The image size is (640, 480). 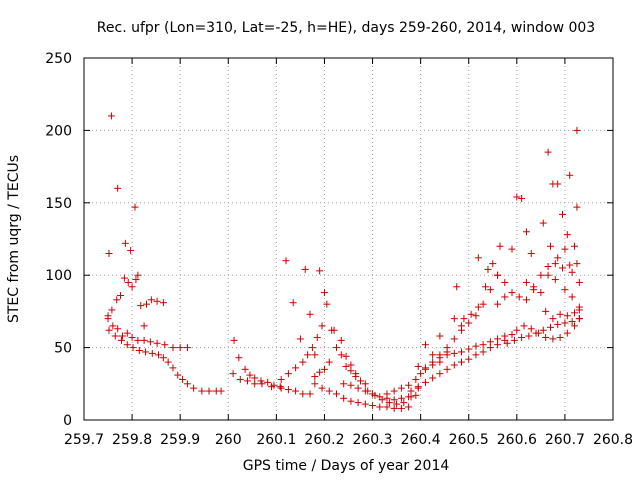 What do you see at coordinates (469, 440) in the screenshot?
I see `x-tick-label: 260.5` at bounding box center [469, 440].